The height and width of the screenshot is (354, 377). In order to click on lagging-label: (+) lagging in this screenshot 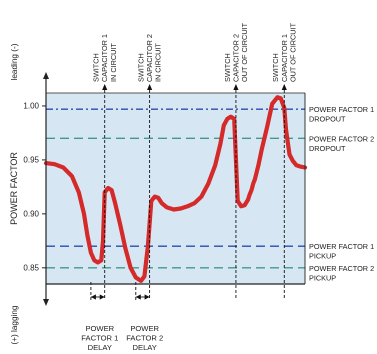, I will do `click(14, 324)`.